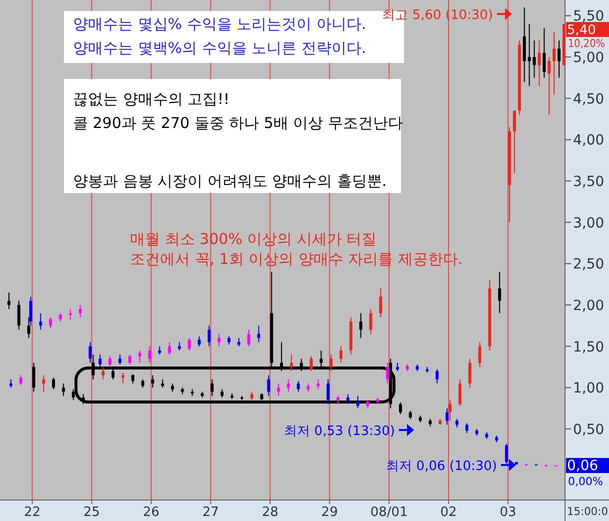  What do you see at coordinates (588, 264) in the screenshot?
I see `y-tick-label: 2,50` at bounding box center [588, 264].